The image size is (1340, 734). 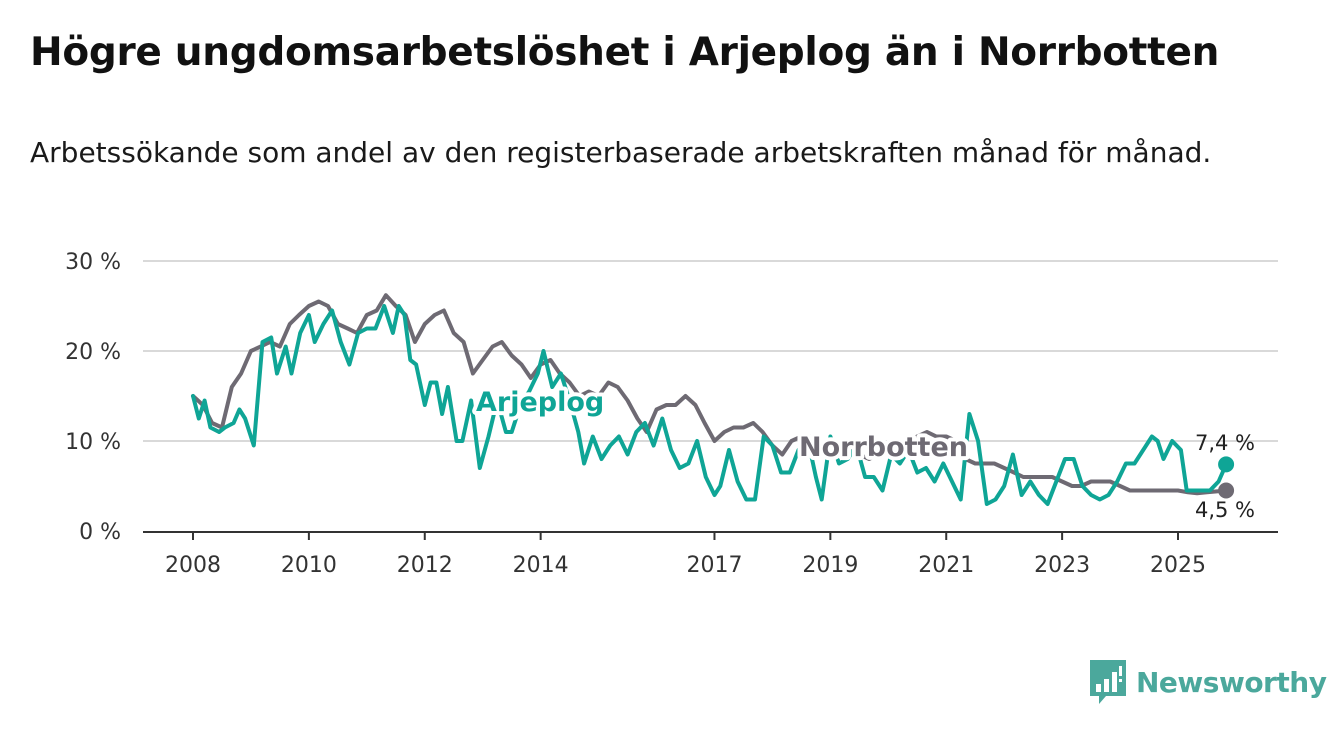 What do you see at coordinates (1225, 510) in the screenshot?
I see `end-value-label-norrbotten: 4,5 %` at bounding box center [1225, 510].